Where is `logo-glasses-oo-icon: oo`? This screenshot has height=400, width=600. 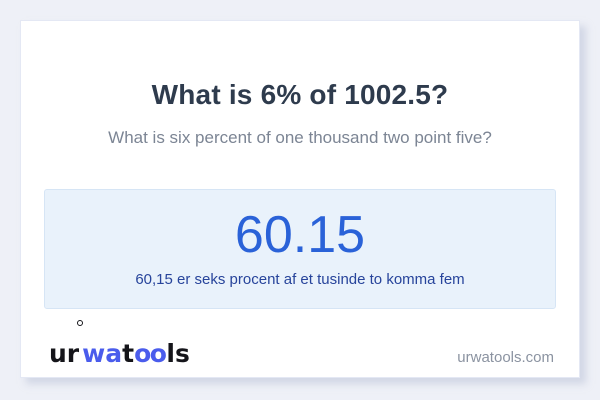 logo-glasses-oo-icon: oo is located at coordinates (150, 353).